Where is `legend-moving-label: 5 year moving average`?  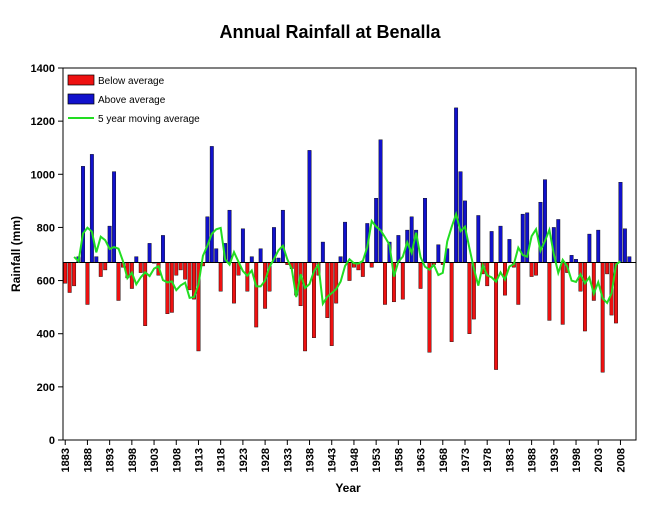 legend-moving-label: 5 year moving average is located at coordinates (149, 119).